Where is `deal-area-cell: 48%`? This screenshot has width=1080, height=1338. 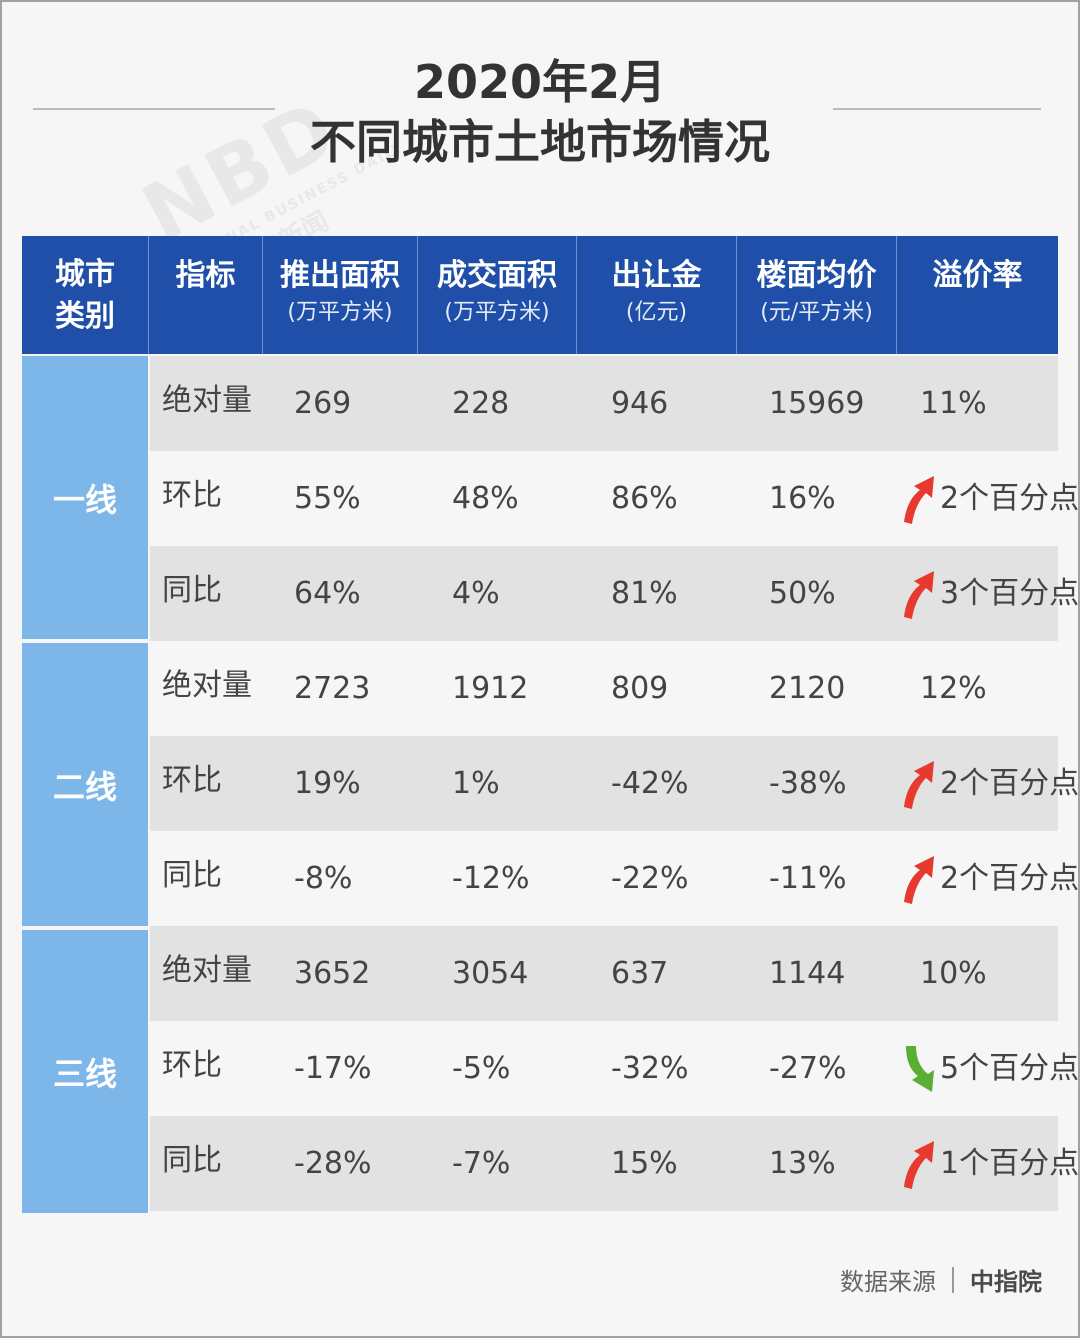 deal-area-cell: 48% is located at coordinates (485, 498).